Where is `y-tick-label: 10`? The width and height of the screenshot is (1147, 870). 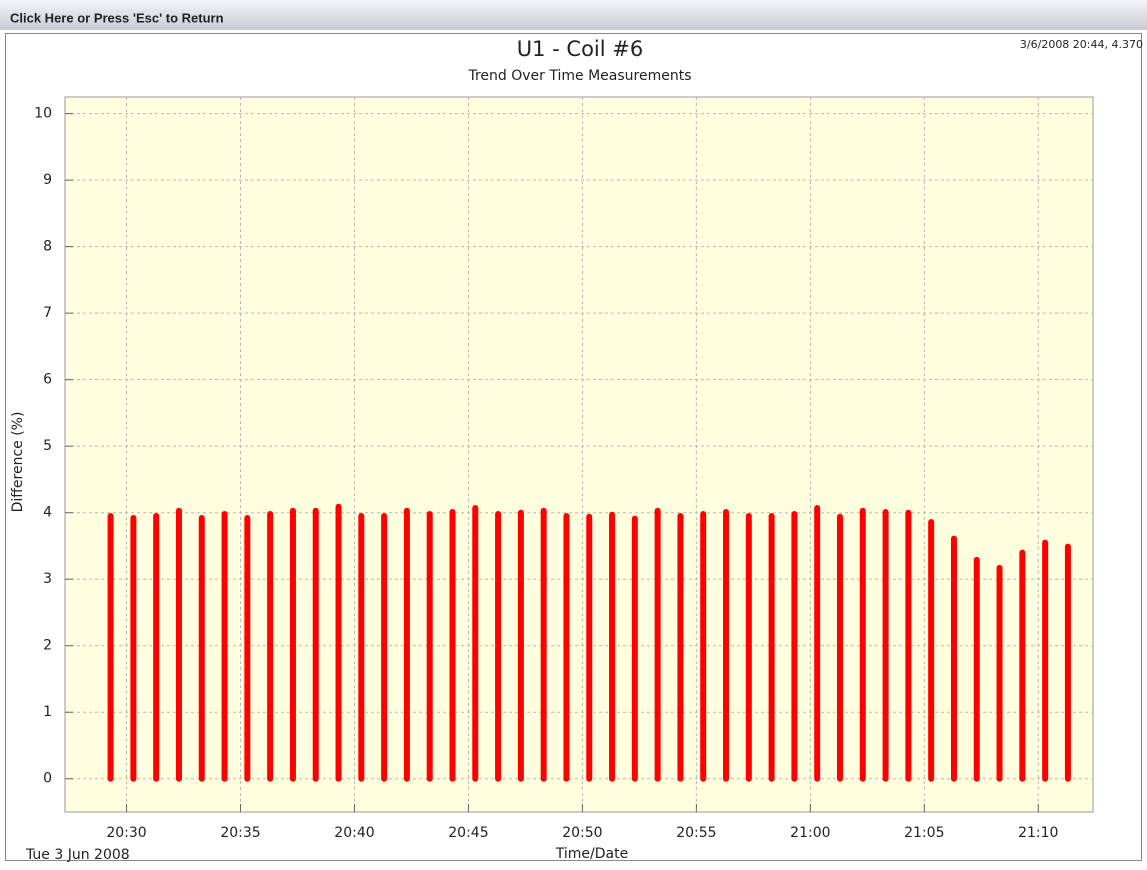
y-tick-label: 10 is located at coordinates (43, 114).